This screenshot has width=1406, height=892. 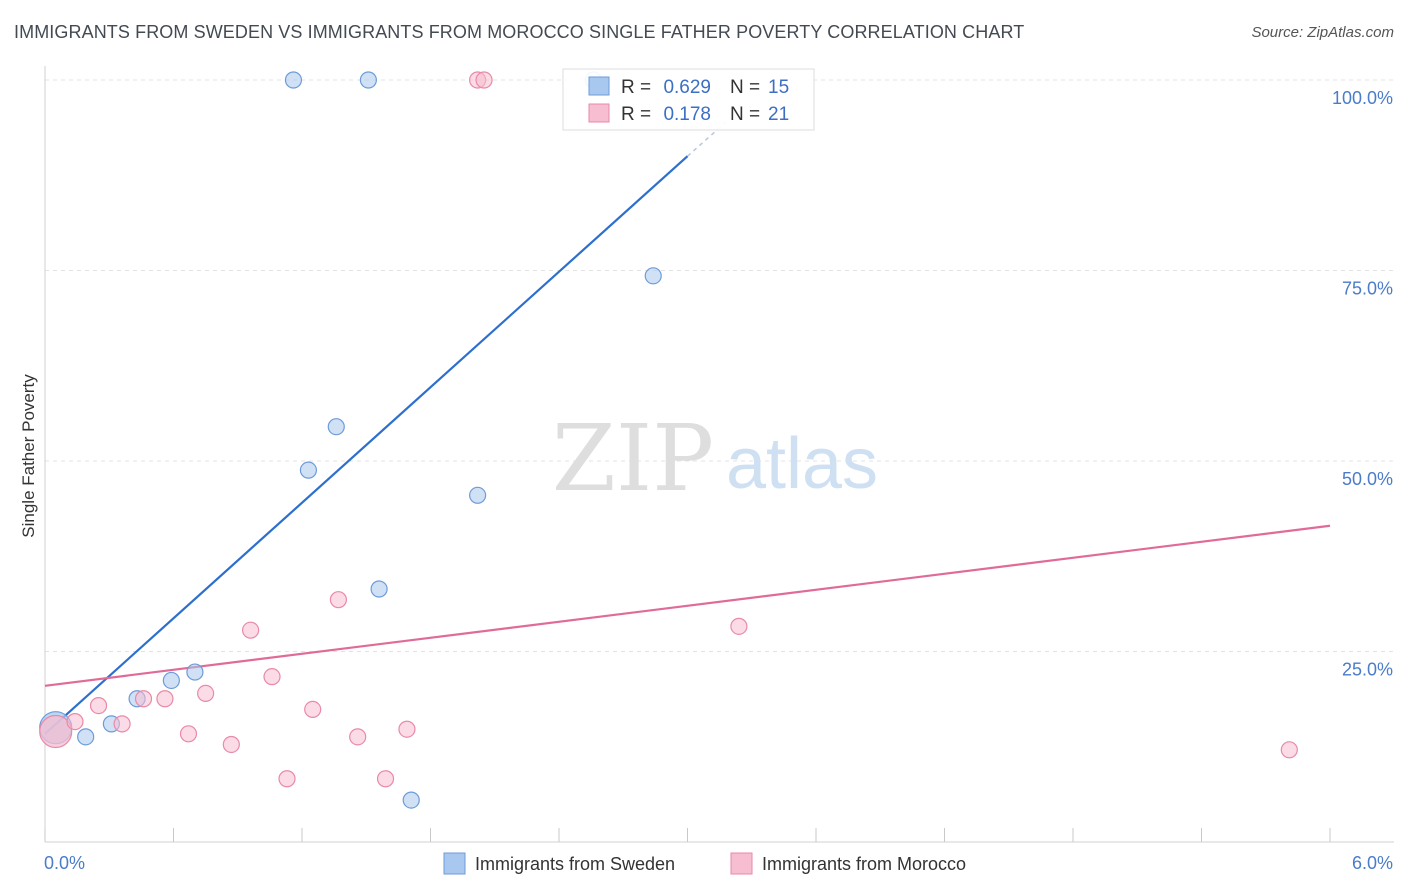 I want to click on y-tick-label-3: 100.0%, so click(x=1362, y=98).